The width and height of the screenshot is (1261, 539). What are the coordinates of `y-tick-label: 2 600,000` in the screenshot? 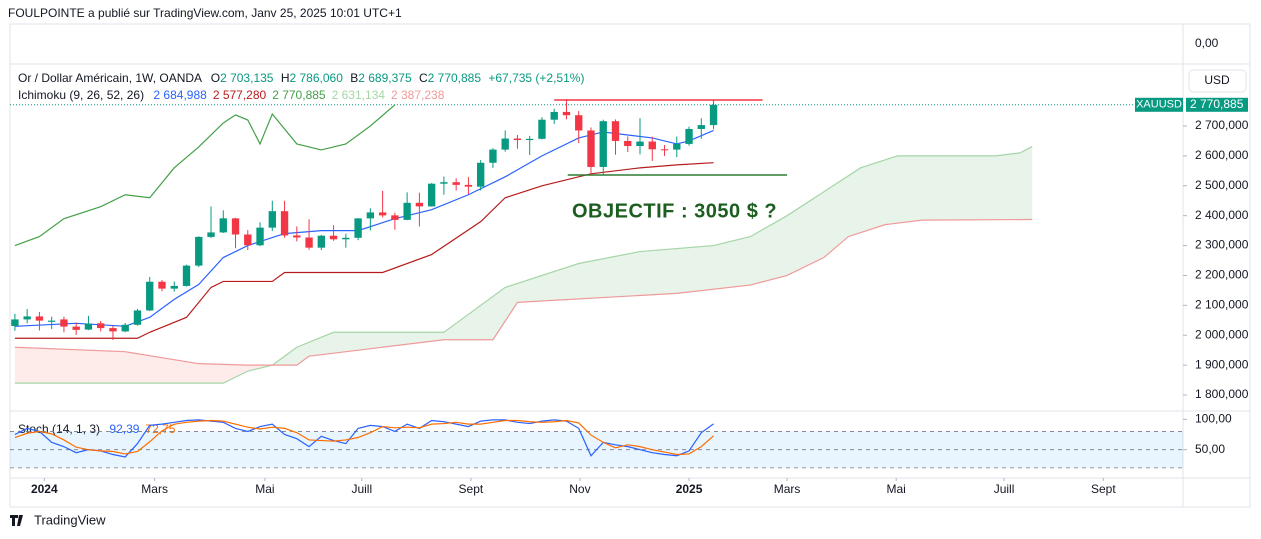 It's located at (1222, 155).